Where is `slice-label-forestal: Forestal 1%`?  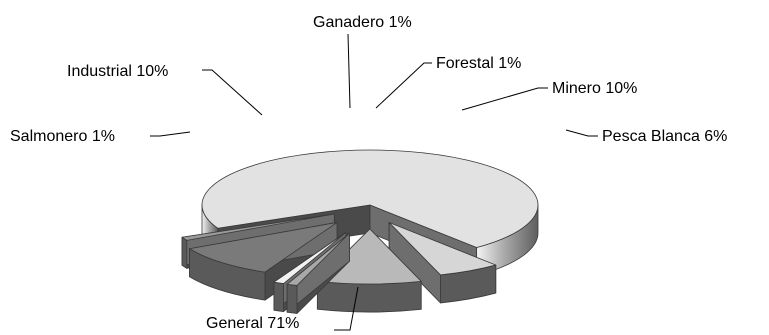 slice-label-forestal: Forestal 1% is located at coordinates (478, 63).